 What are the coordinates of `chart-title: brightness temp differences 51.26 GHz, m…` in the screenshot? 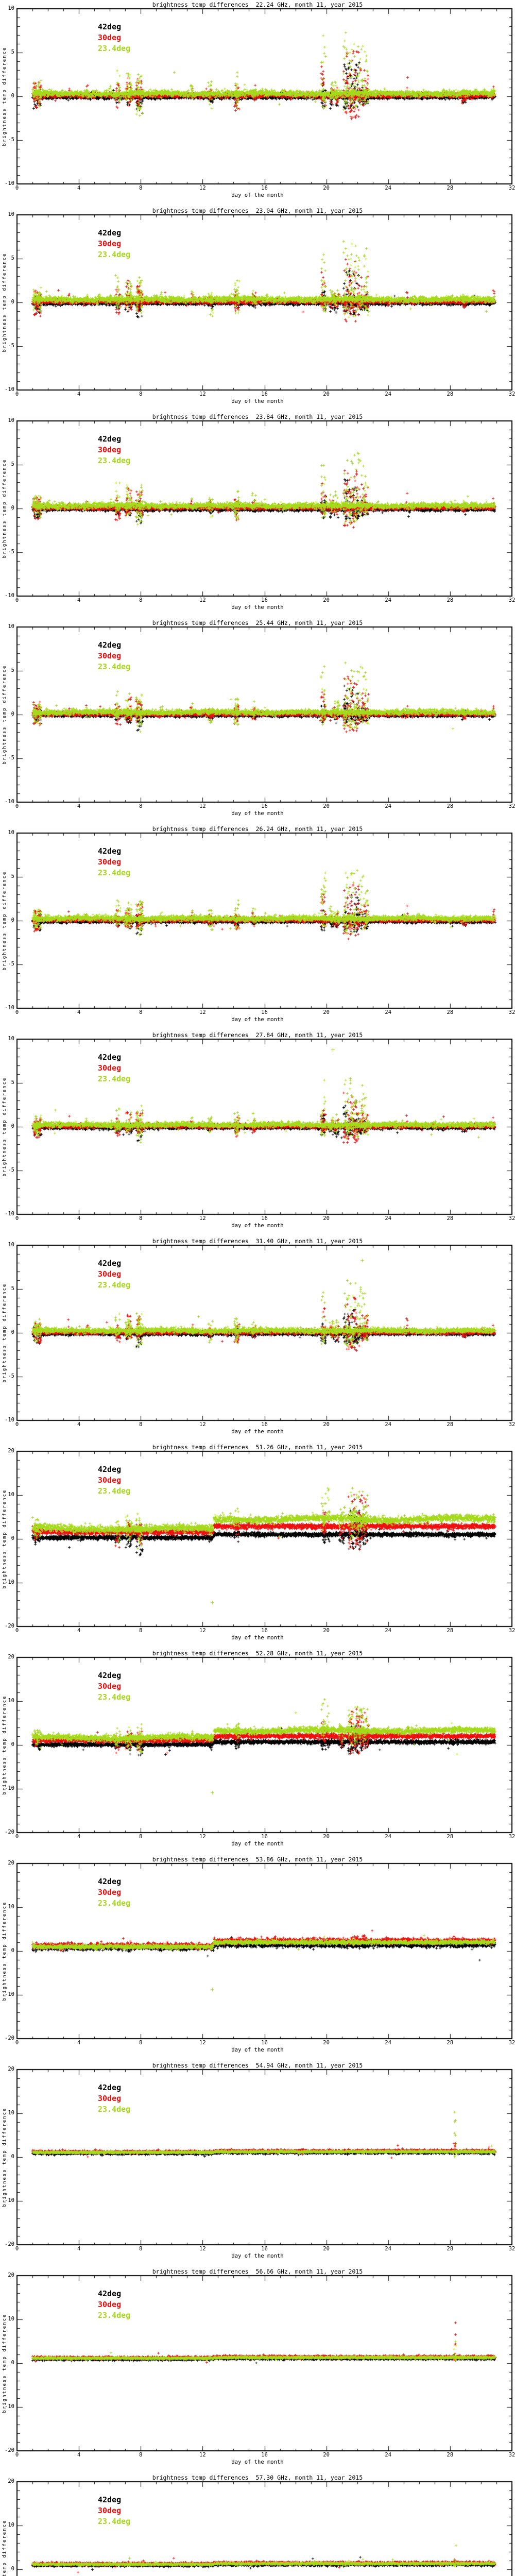 It's located at (257, 1447).